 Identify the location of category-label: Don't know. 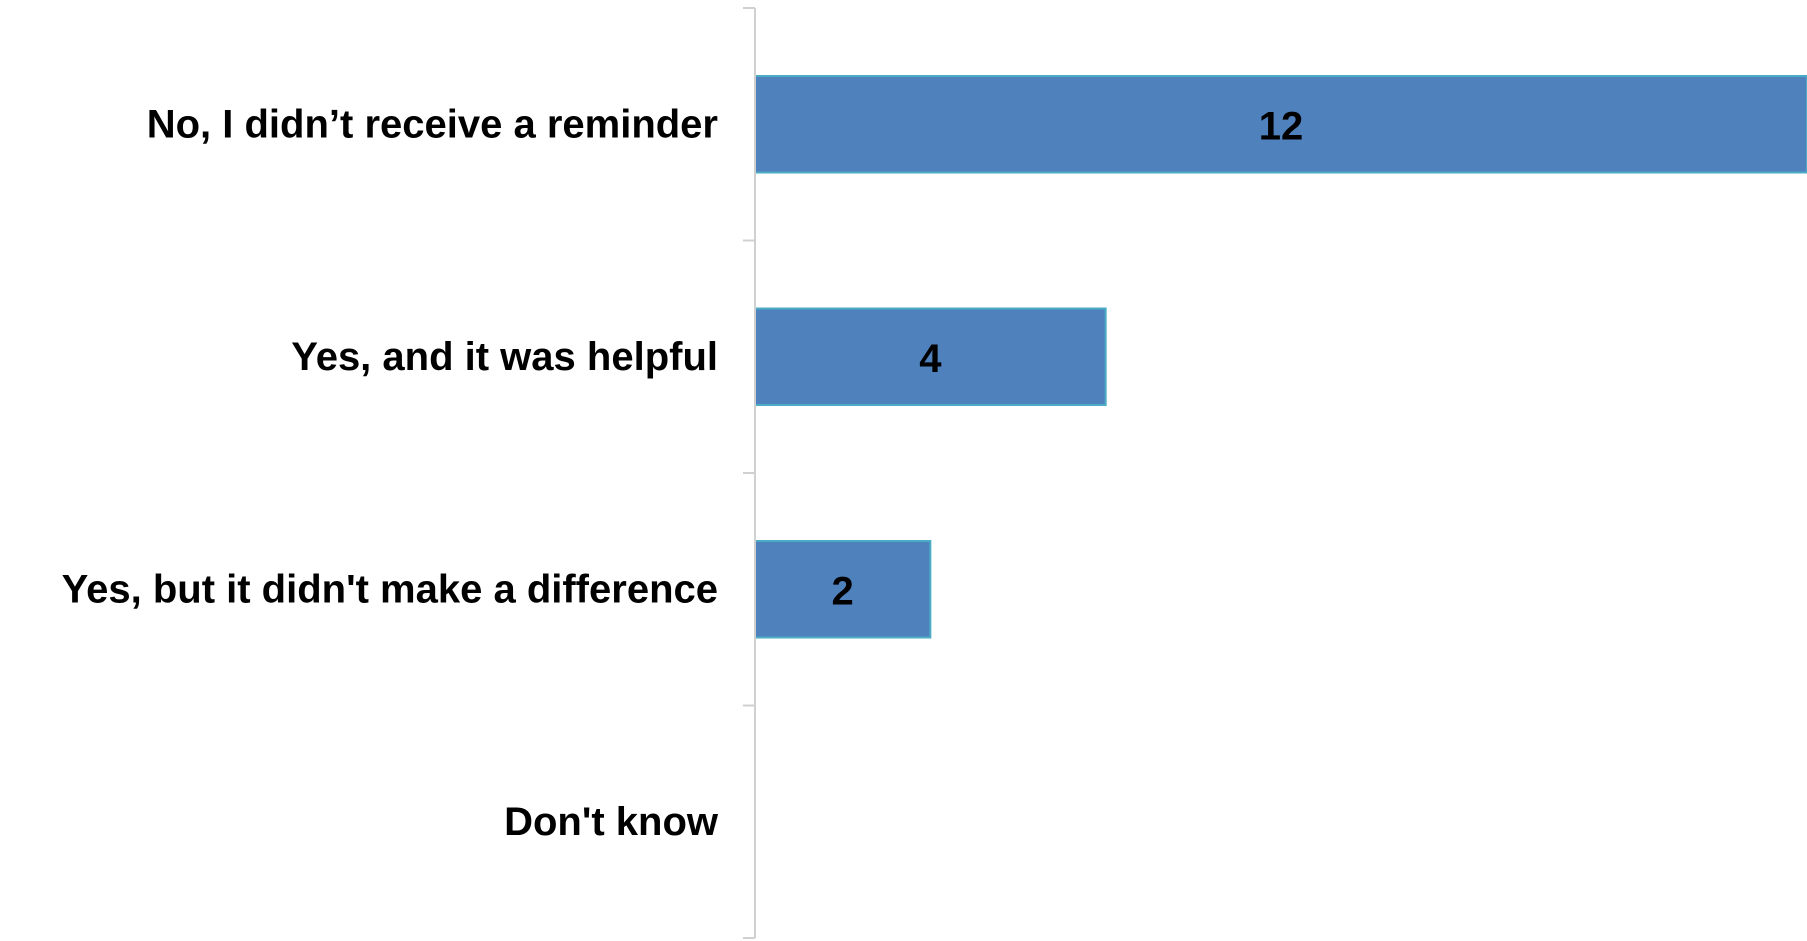
(611, 822).